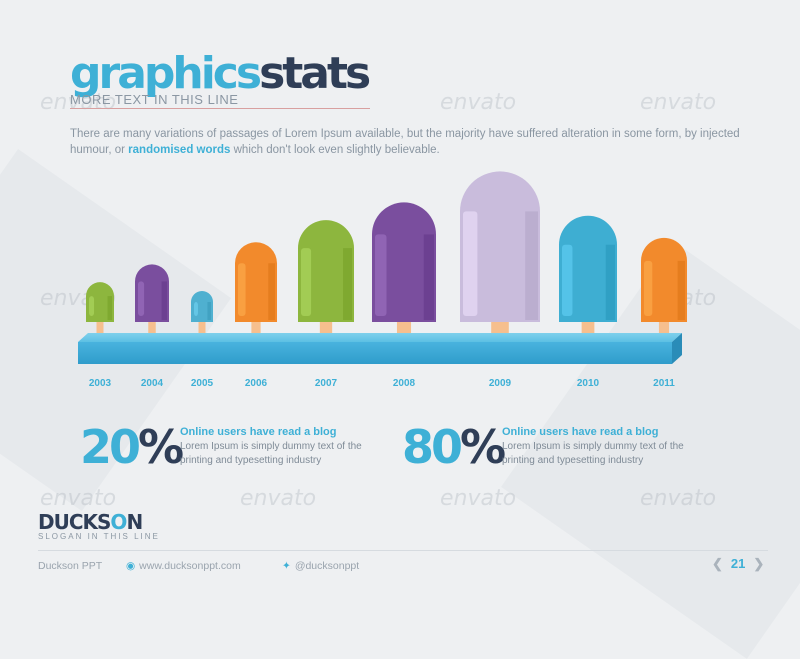 The width and height of the screenshot is (800, 659). I want to click on bar-2007, so click(326, 279).